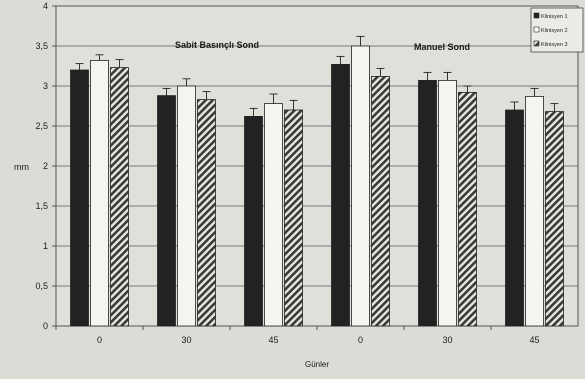 The image size is (585, 379). Describe the element at coordinates (297, 335) in the screenshot. I see `x-tick-labels: 0 30 45 0 30 45` at that location.